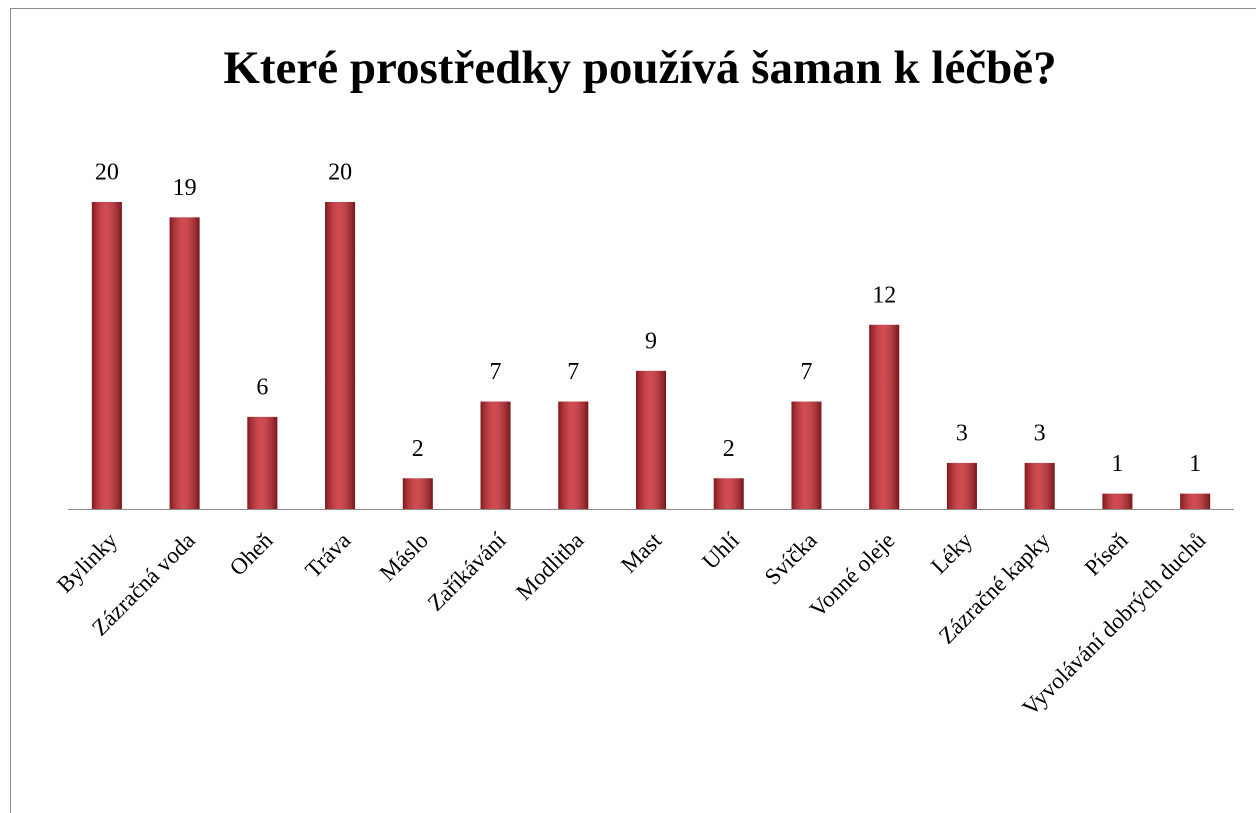 This screenshot has height=813, width=1256. I want to click on data-label: 12, so click(884, 295).